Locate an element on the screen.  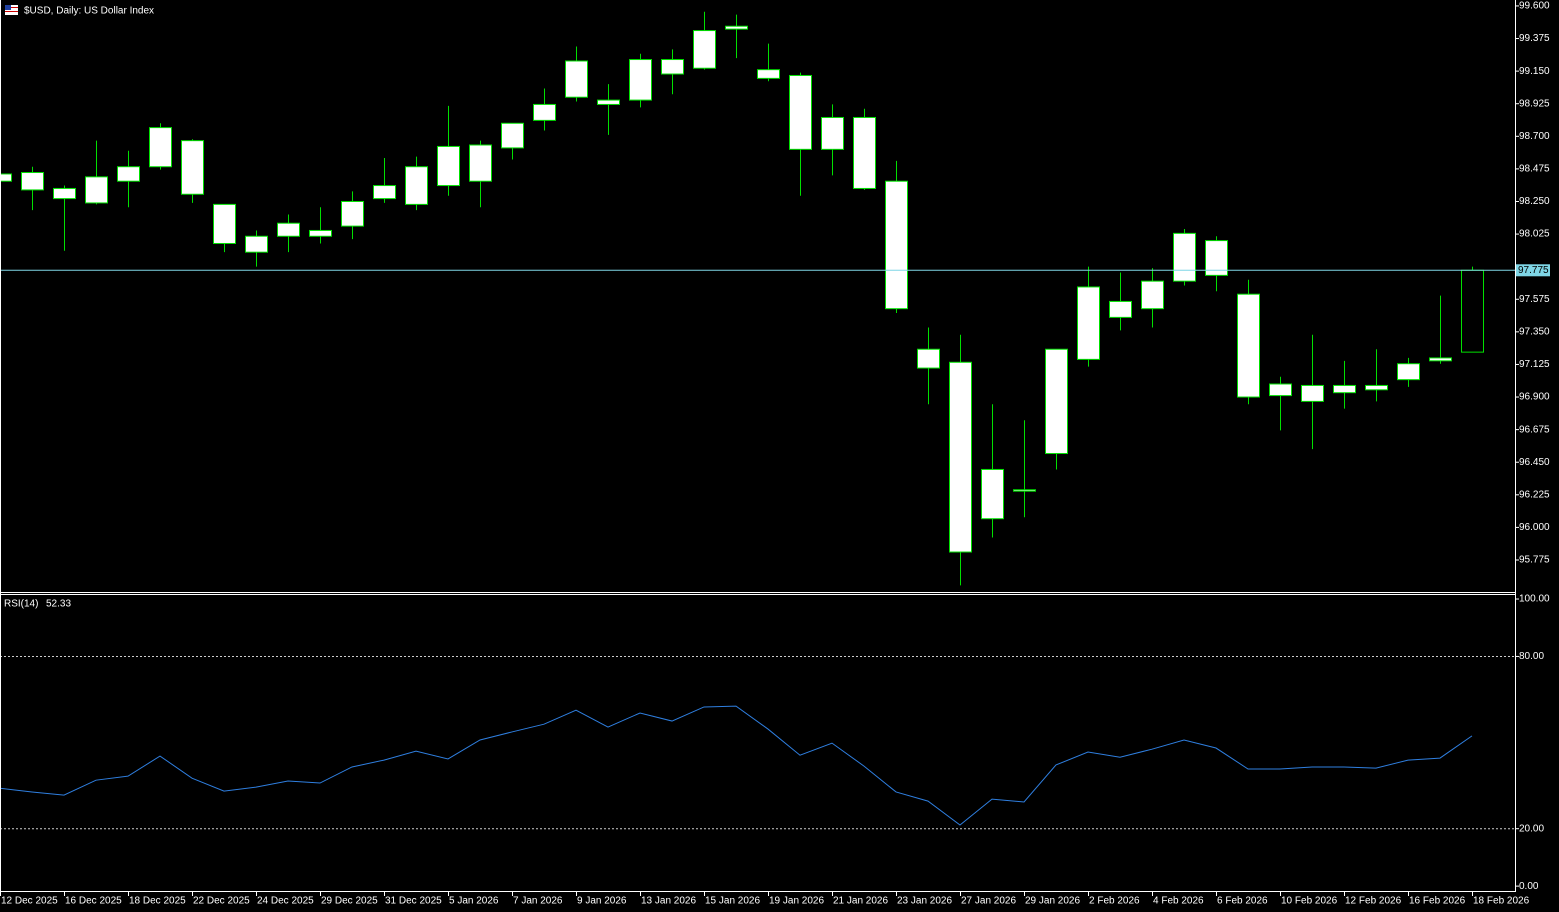
y-tick-label: 97.575 is located at coordinates (1534, 299).